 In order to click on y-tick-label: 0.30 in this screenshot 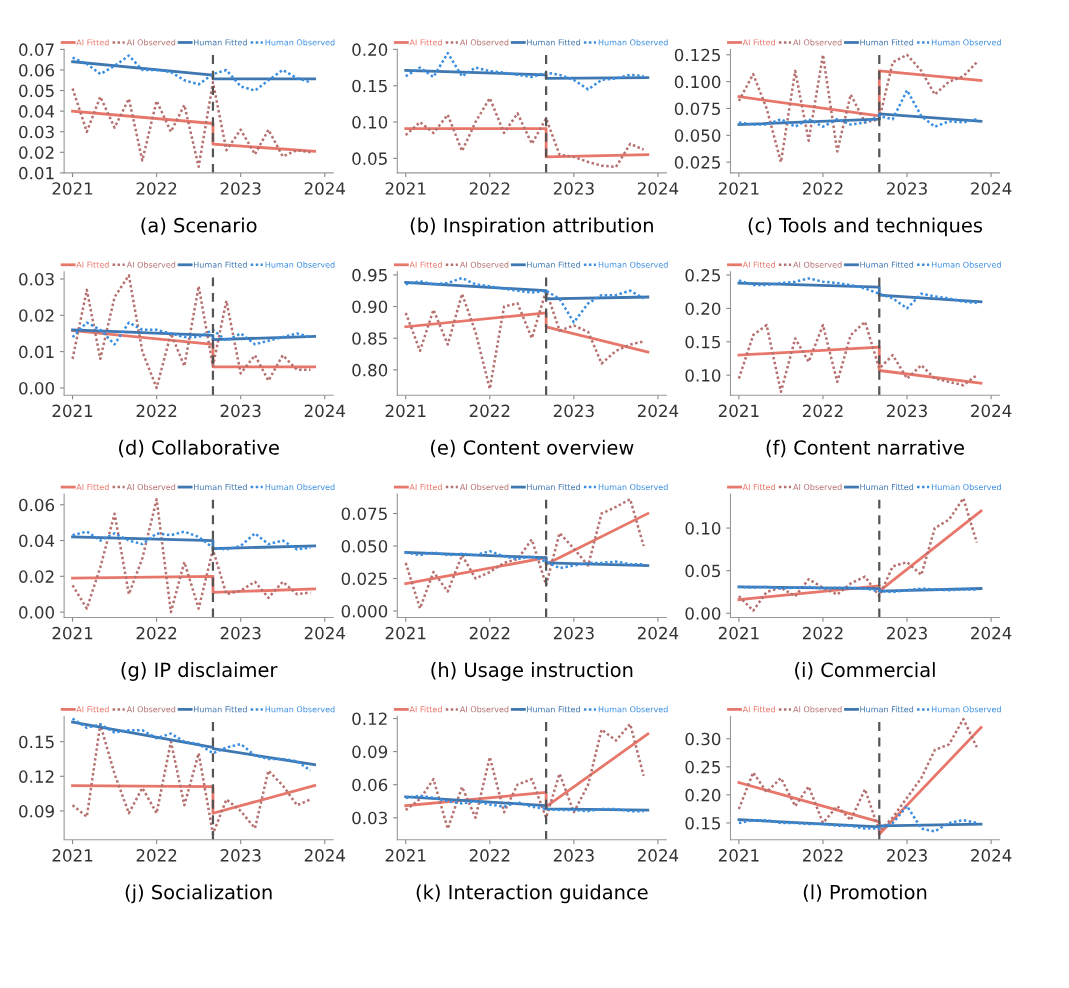, I will do `click(703, 739)`.